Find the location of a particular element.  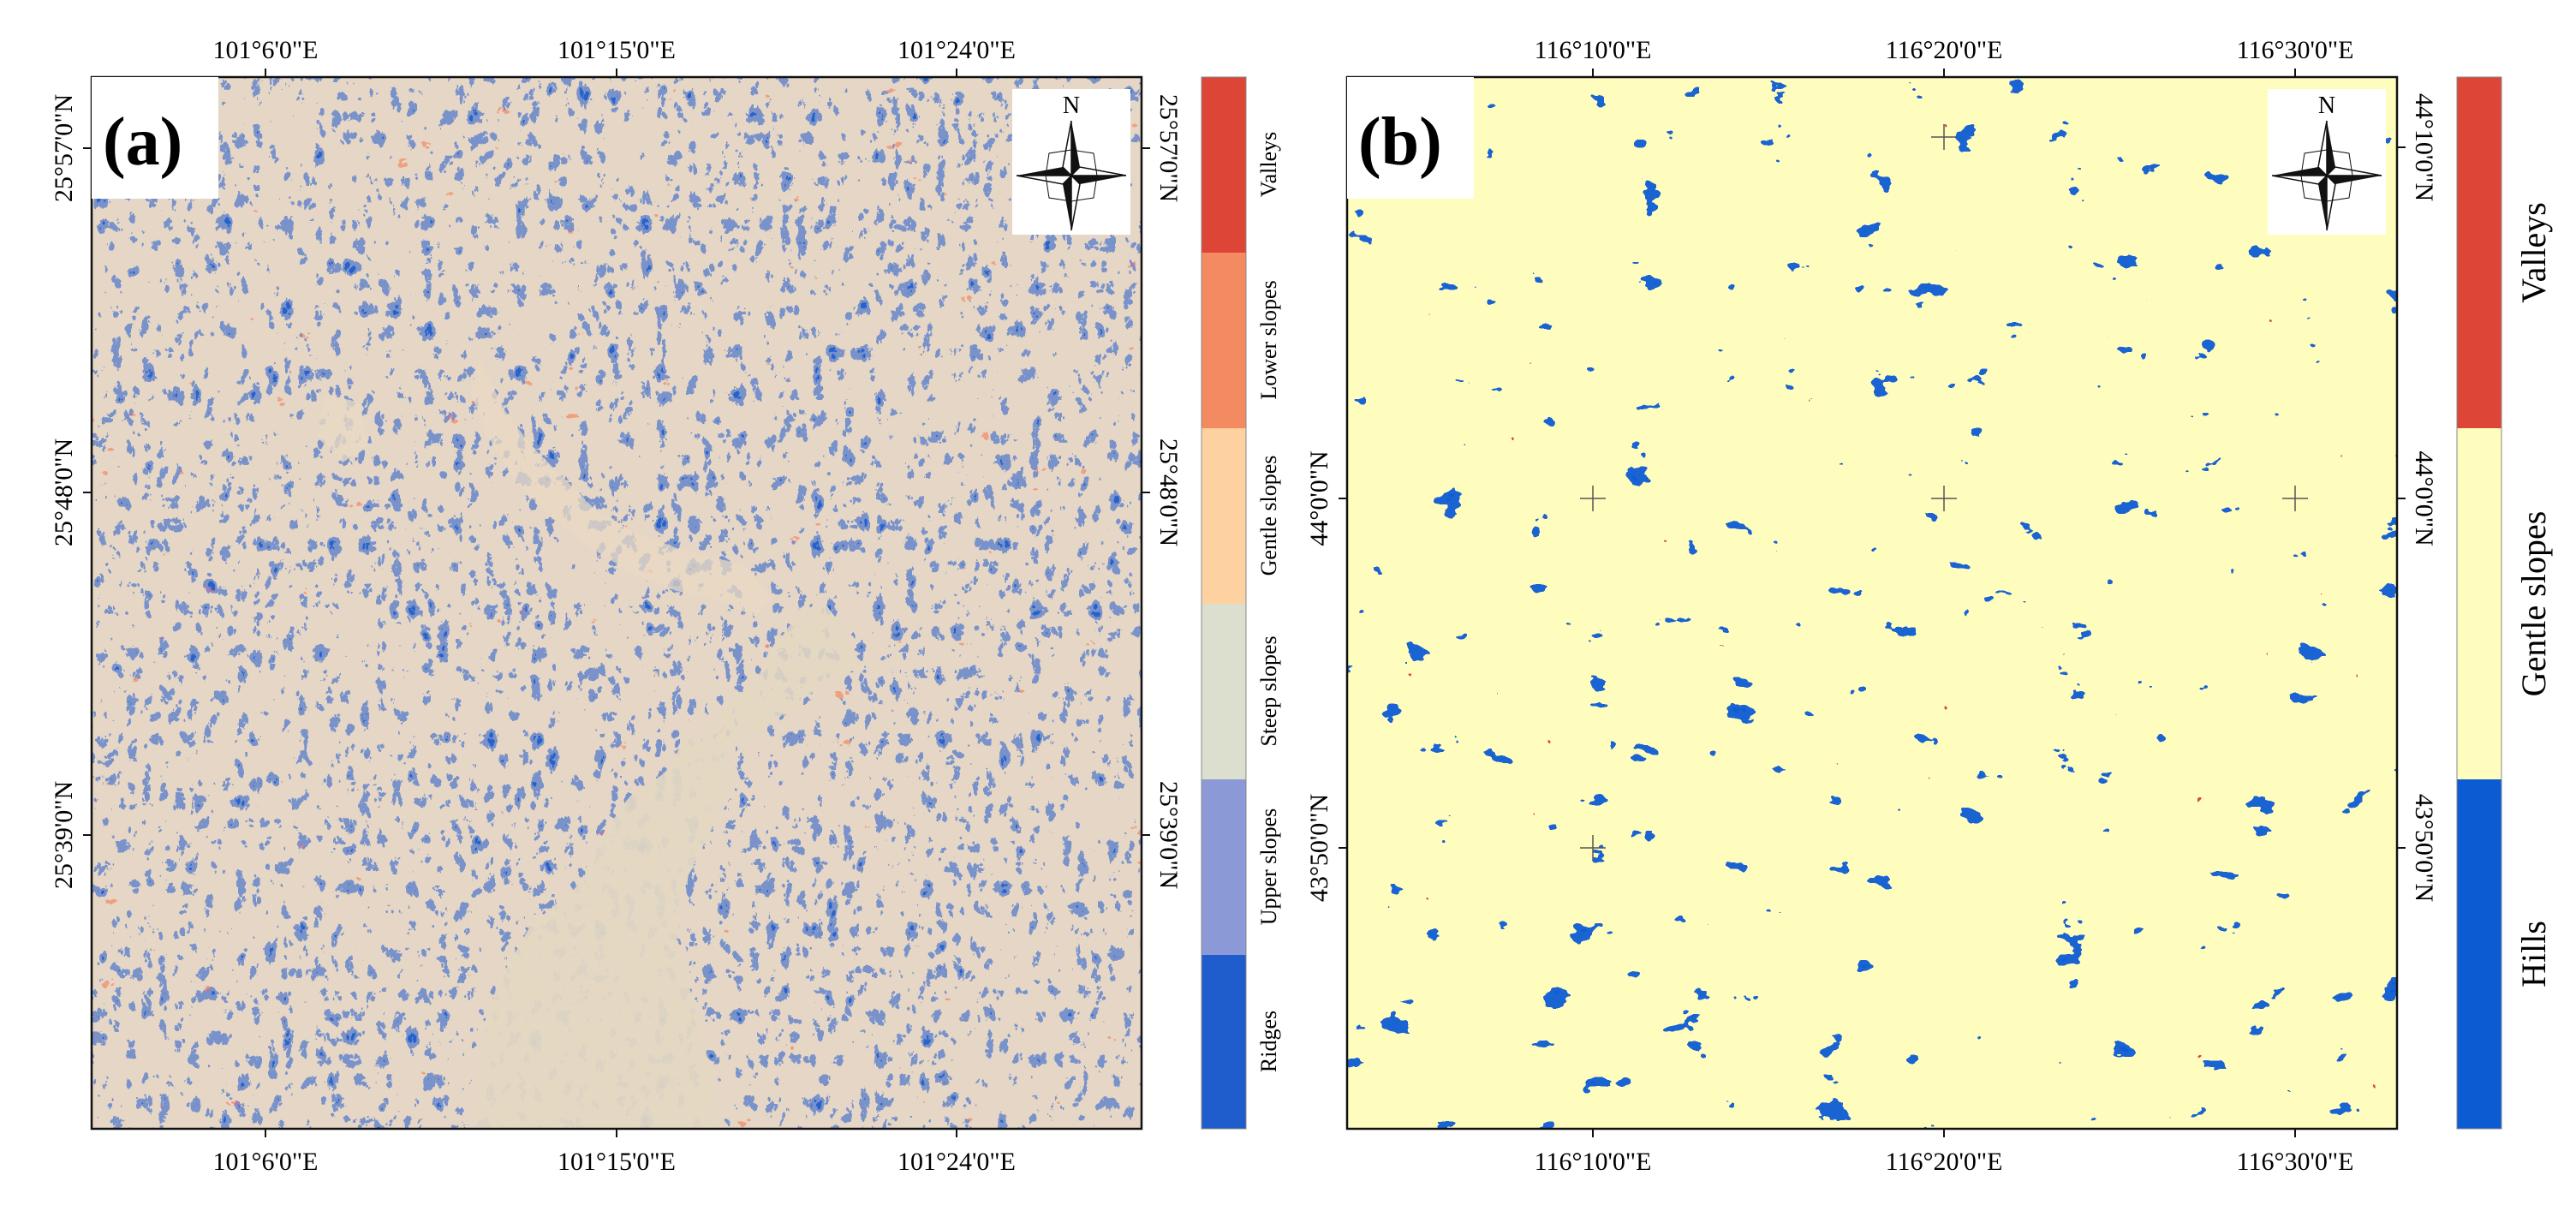

left-tick-label: 25°48'0"N is located at coordinates (64, 492).